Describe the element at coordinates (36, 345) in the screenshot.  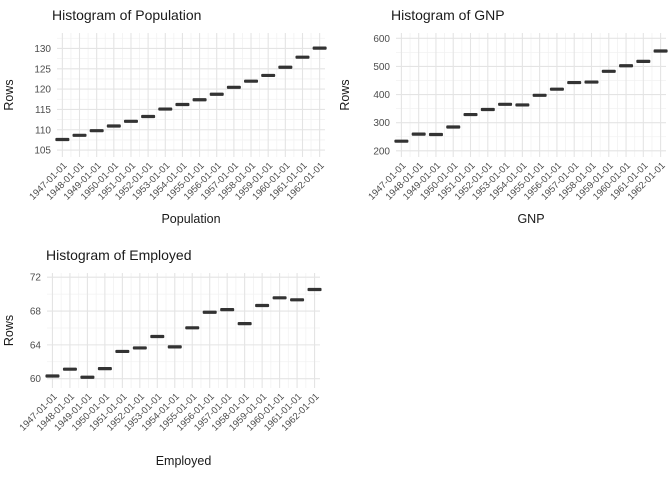
I see `y-tick-label: 64` at that location.